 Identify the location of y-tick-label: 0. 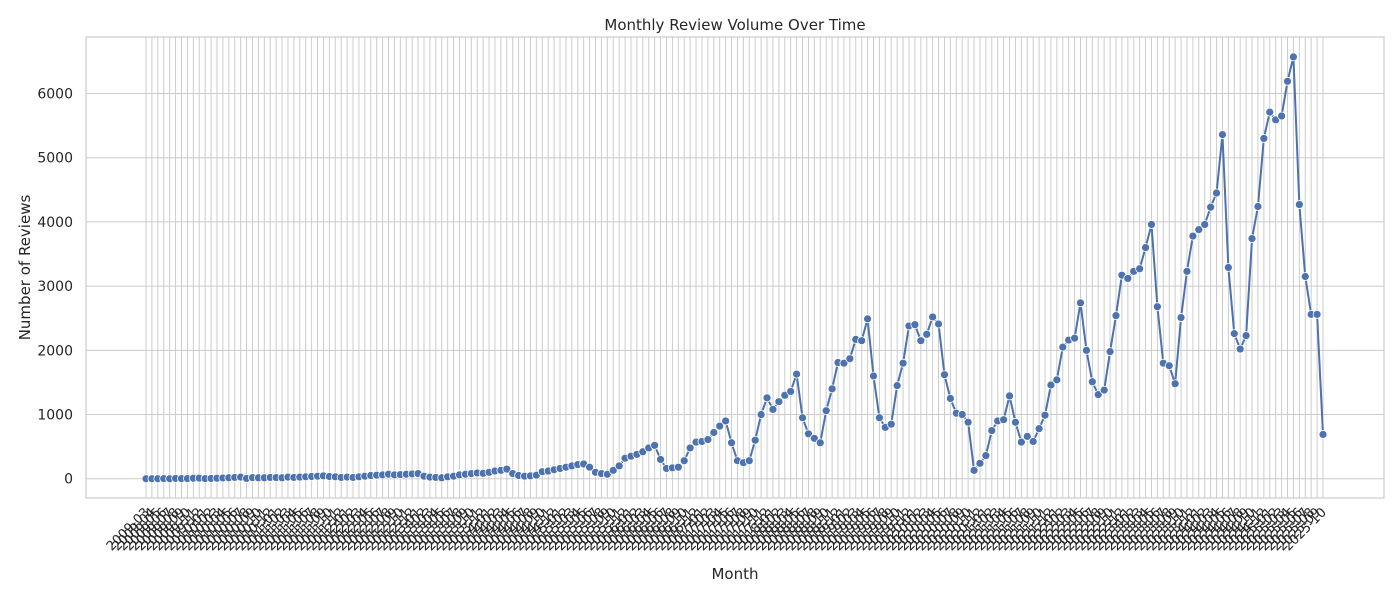
(68, 480).